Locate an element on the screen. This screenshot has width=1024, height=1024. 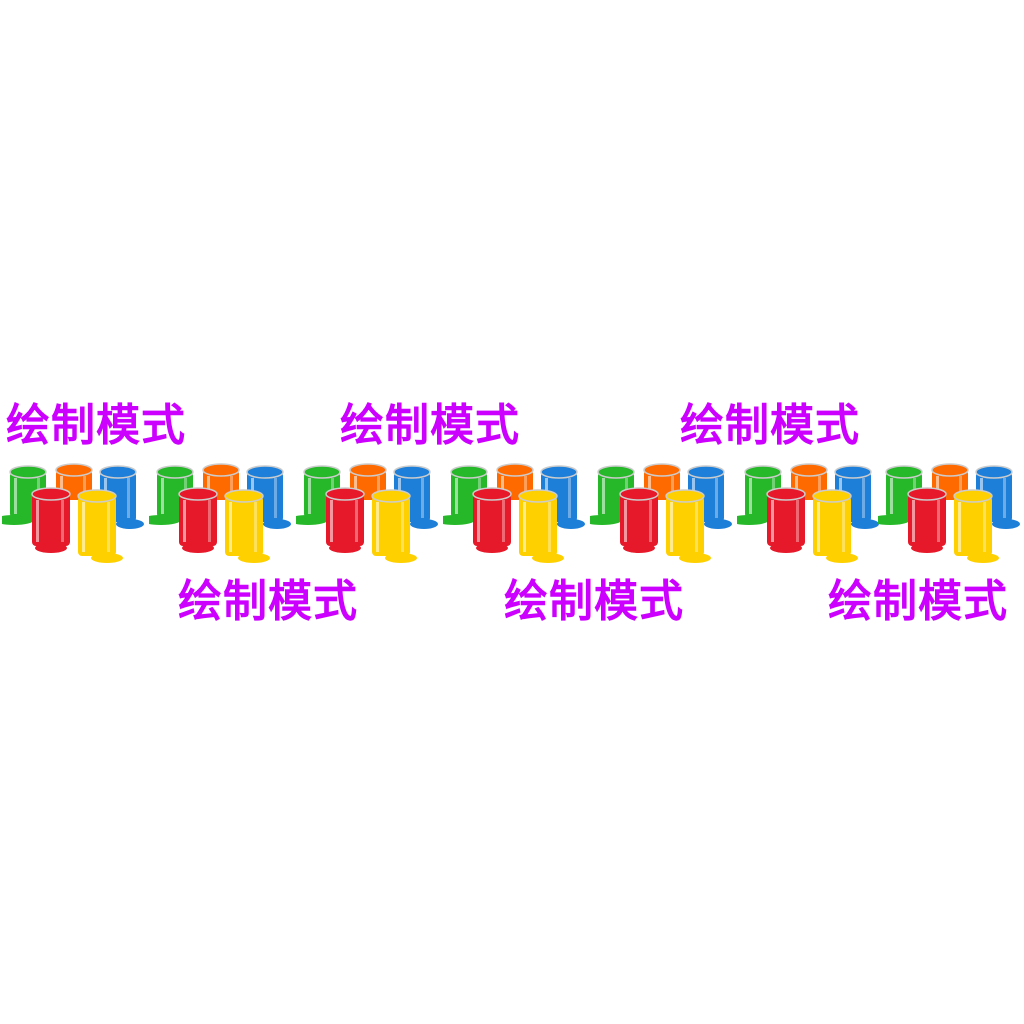
paint-cans-strip is located at coordinates (512, 515).